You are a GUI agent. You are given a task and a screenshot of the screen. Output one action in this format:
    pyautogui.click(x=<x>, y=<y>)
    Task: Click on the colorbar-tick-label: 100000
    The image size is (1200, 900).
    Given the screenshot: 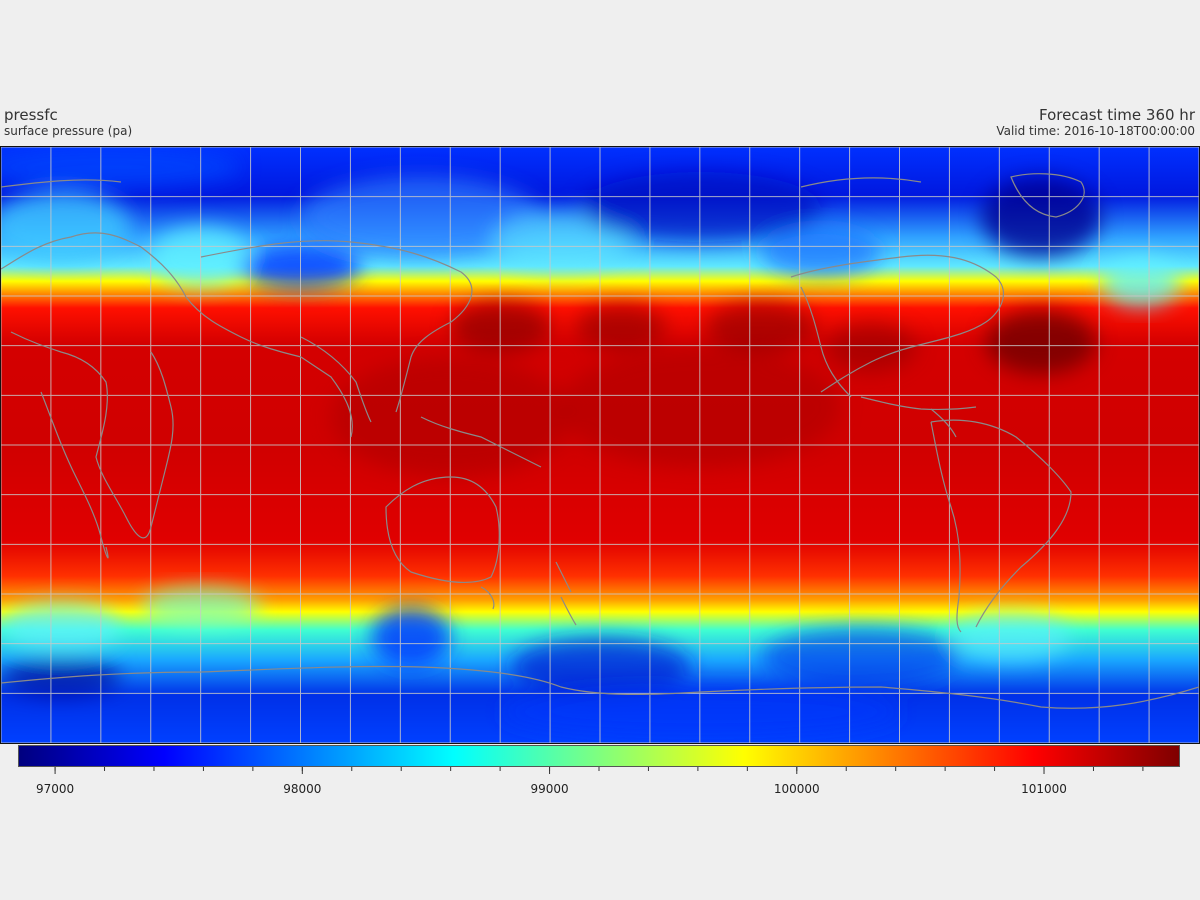 What is the action you would take?
    pyautogui.click(x=797, y=789)
    